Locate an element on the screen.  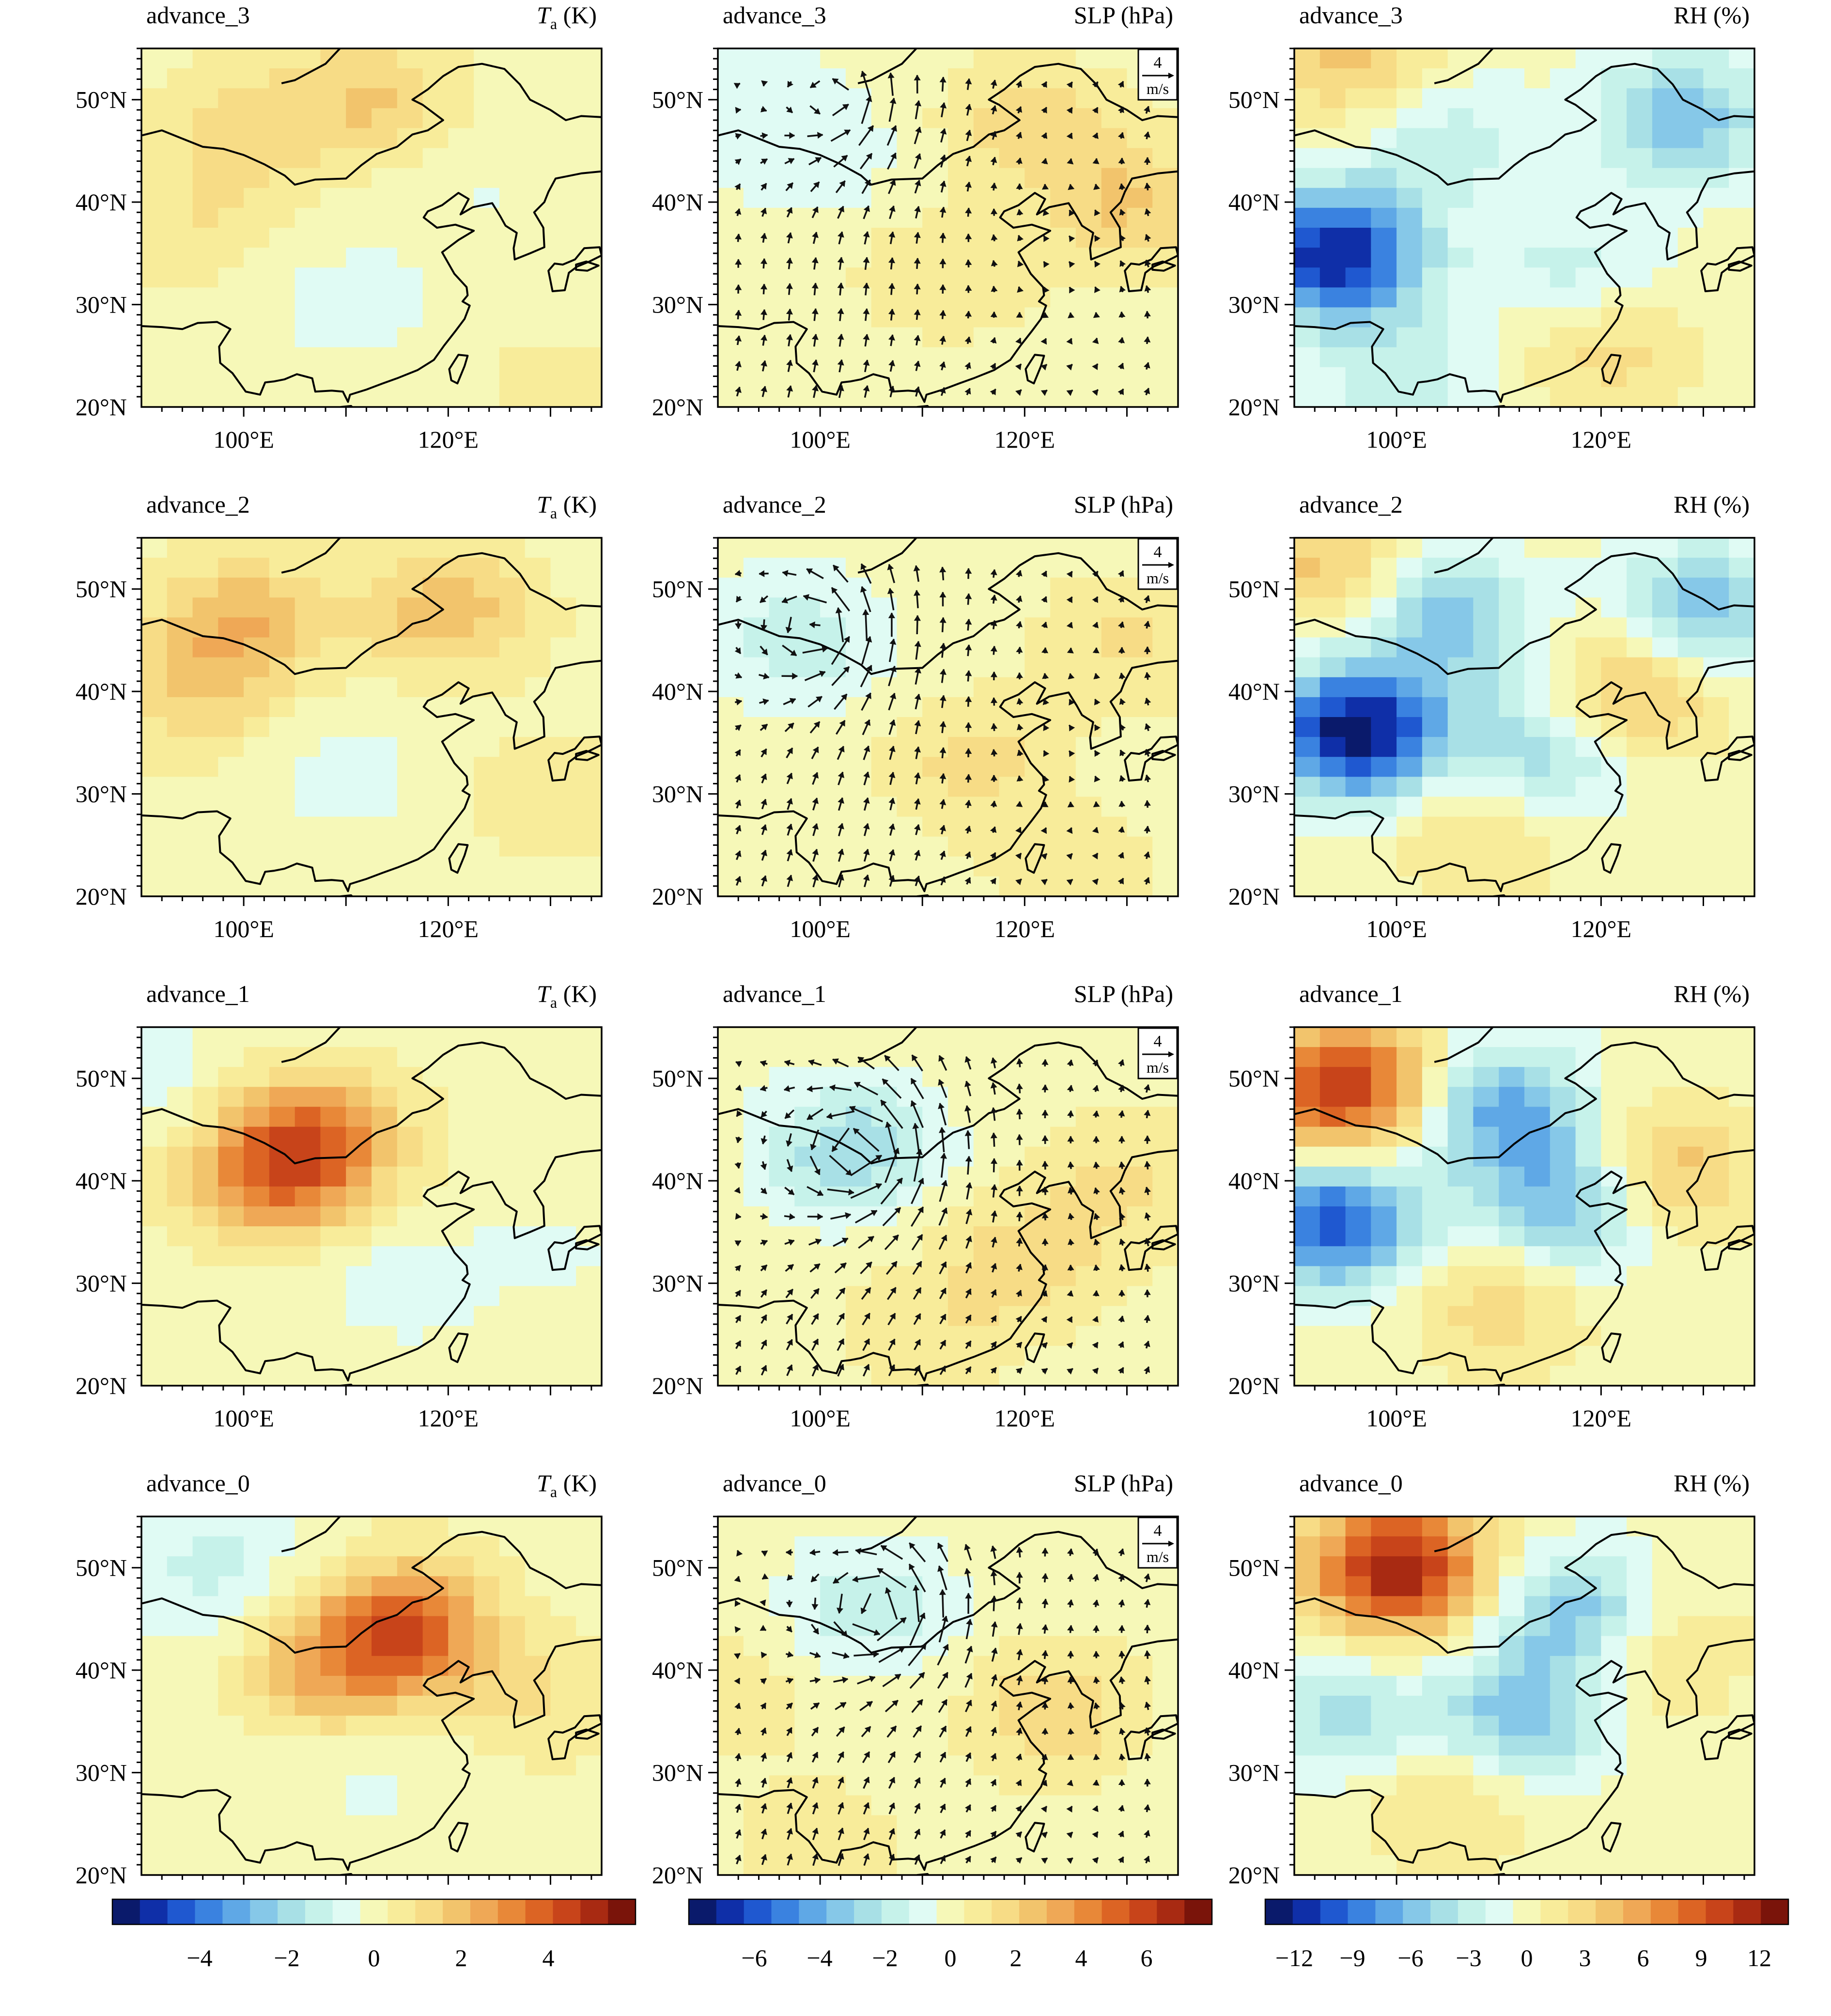
lat-tick-label: 50°N is located at coordinates (1254, 99).